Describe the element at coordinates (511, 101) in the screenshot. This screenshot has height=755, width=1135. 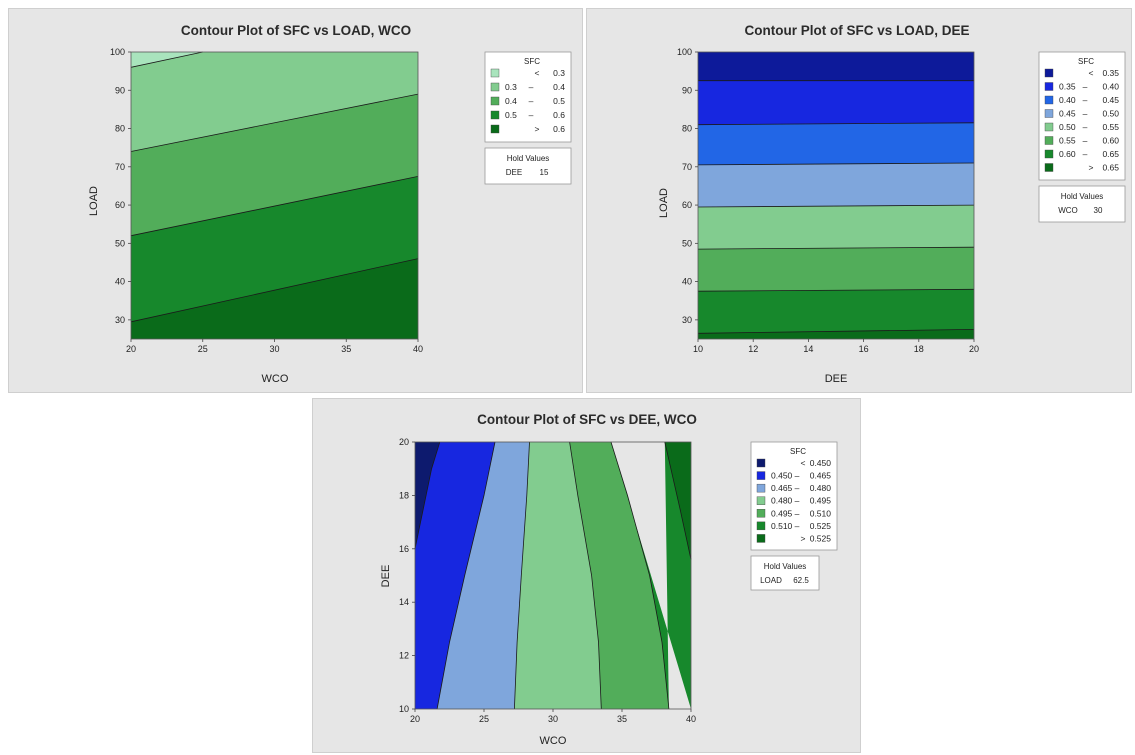
I see `legend-low-value: 0.4` at that location.